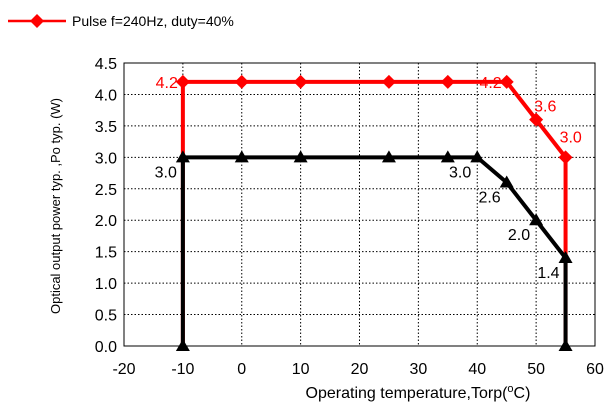 This screenshot has width=613, height=408. I want to click on legend: Pulse f=240Hz, duty=40%, so click(121, 21).